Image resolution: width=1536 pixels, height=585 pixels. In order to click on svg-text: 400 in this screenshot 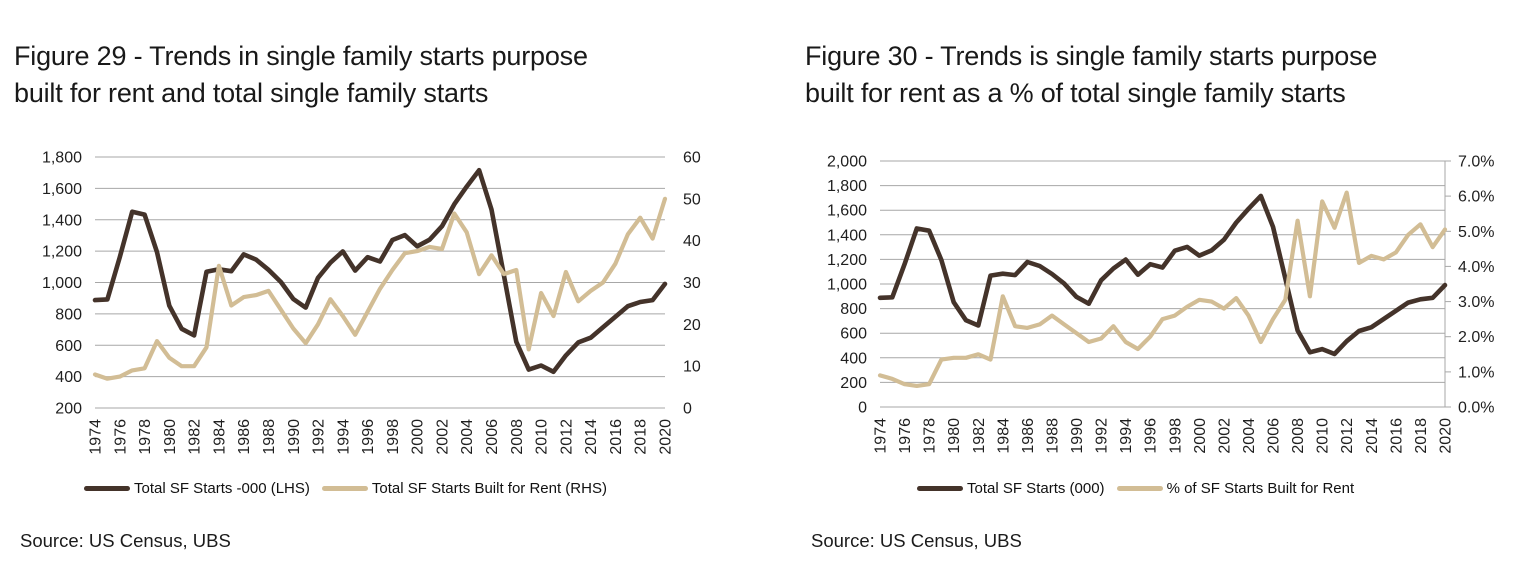, I will do `click(68, 377)`.